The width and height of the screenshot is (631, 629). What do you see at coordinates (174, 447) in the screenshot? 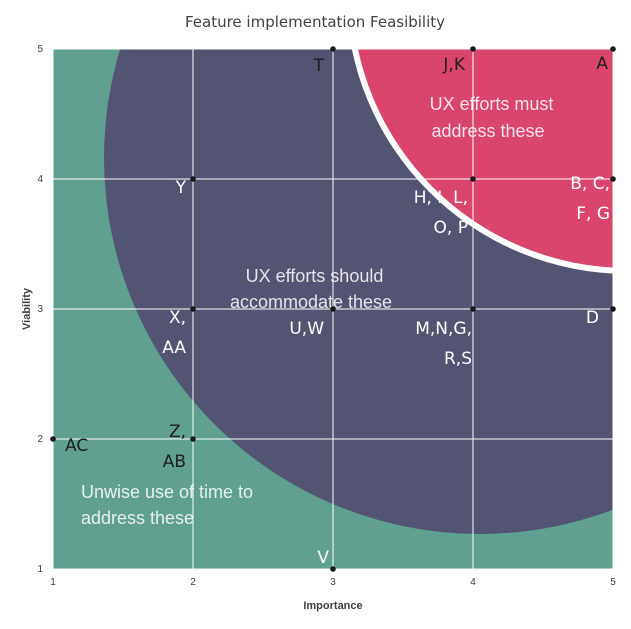
I see `point-label: Z, AB` at bounding box center [174, 447].